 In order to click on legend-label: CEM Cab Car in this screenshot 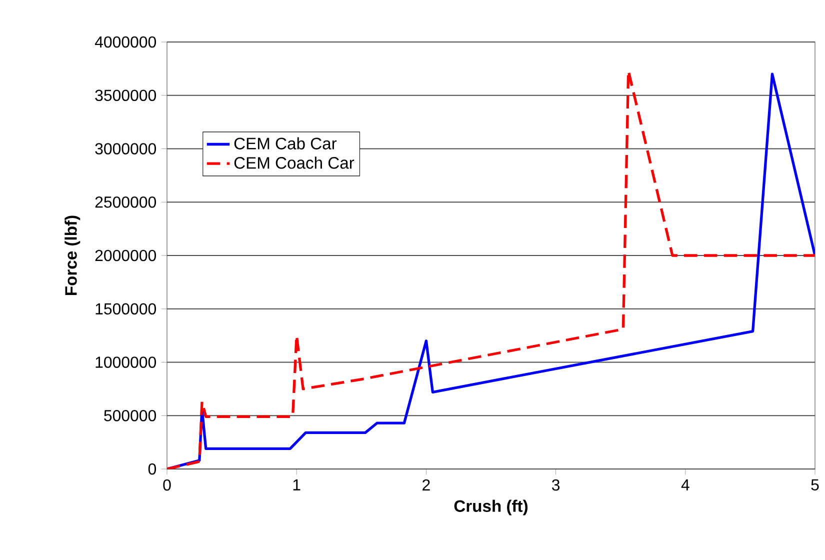, I will do `click(285, 143)`.